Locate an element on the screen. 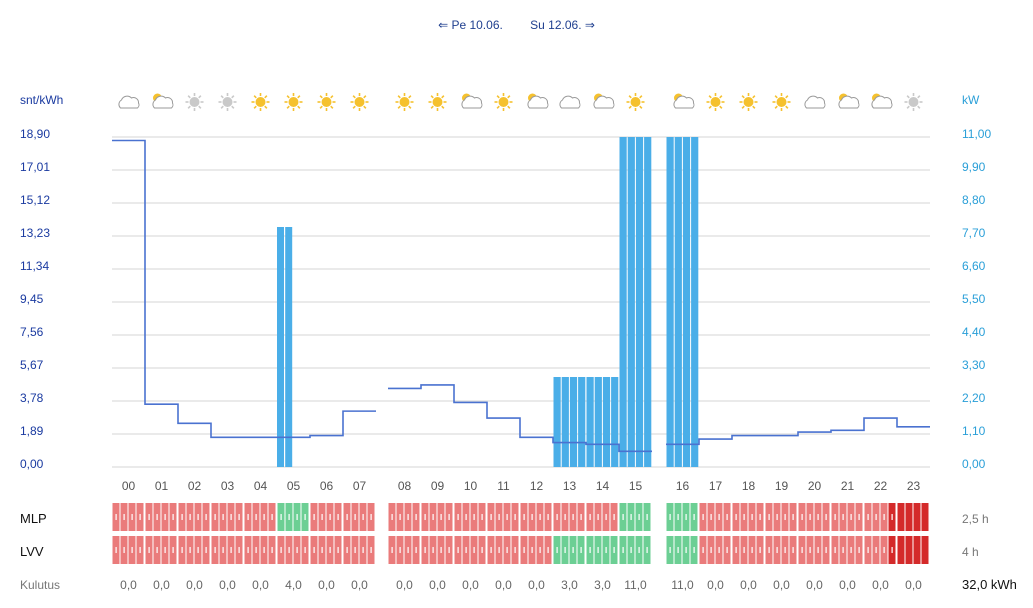 Image resolution: width=1033 pixels, height=608 pixels. y-right-tick-label: 3,30 is located at coordinates (974, 365).